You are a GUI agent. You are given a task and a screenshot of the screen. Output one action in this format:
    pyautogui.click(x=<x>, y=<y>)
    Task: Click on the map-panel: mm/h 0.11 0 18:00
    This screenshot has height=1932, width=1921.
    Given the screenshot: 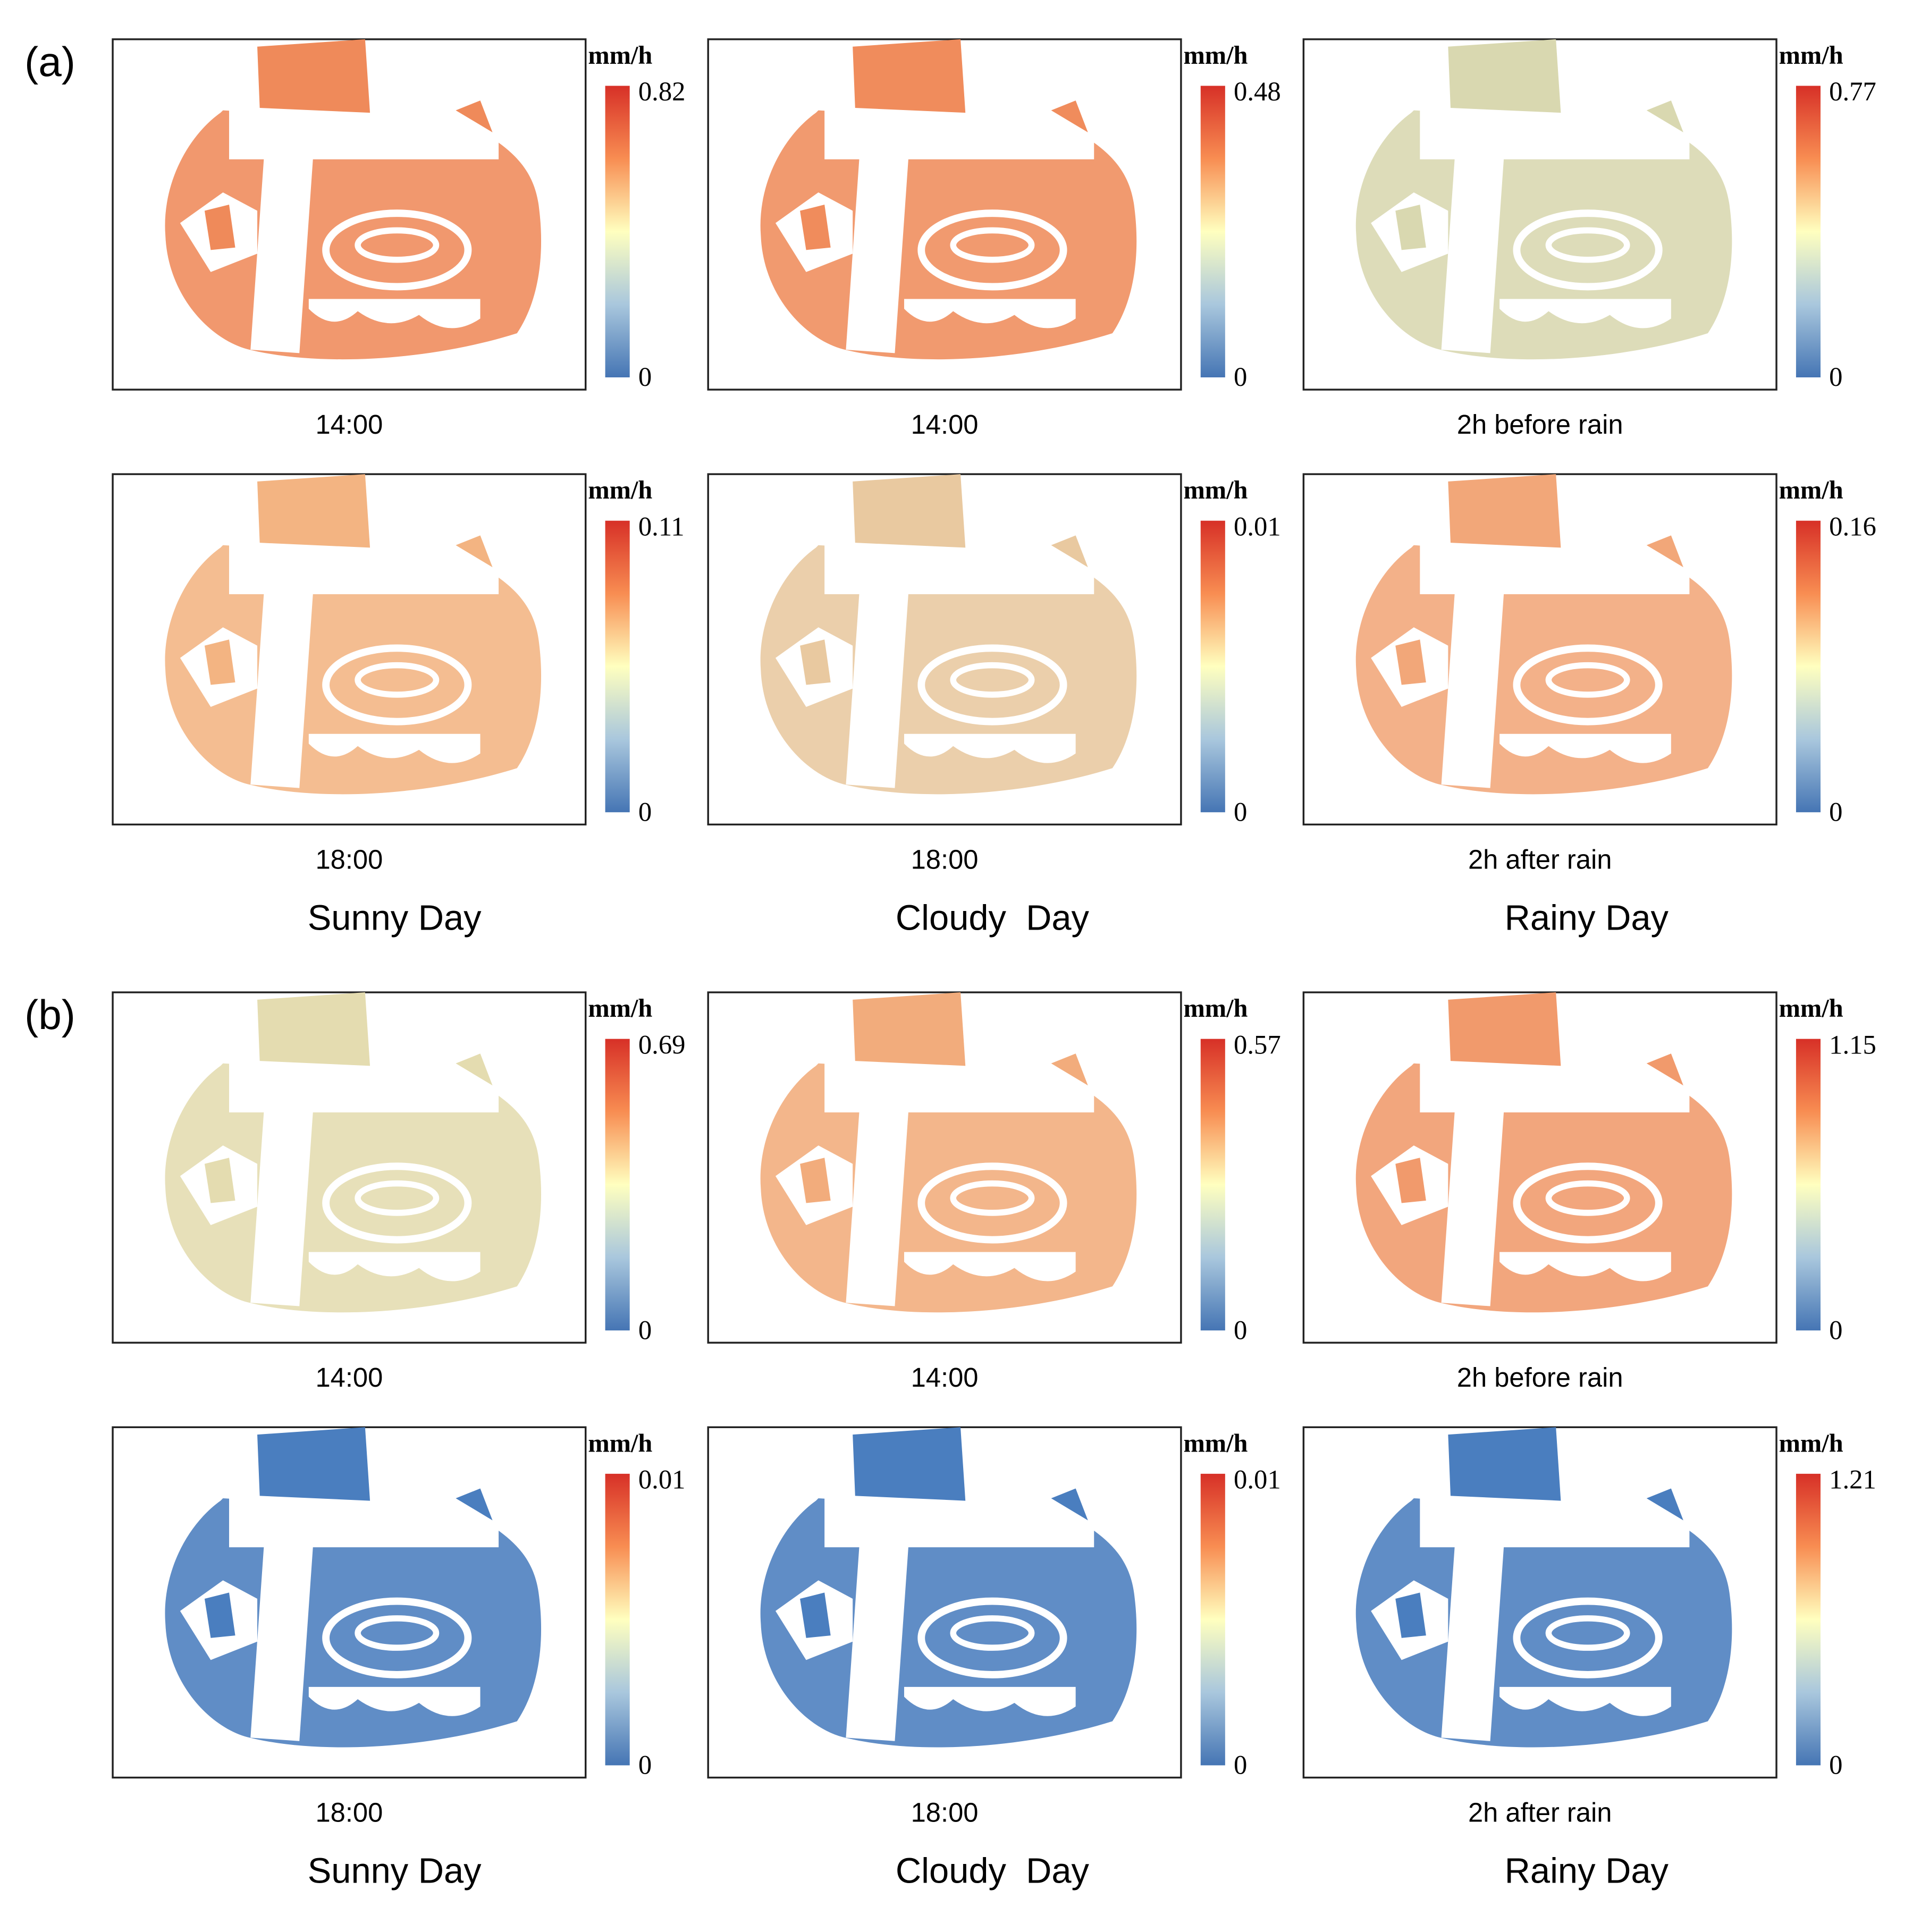 What is the action you would take?
    pyautogui.click(x=398, y=673)
    